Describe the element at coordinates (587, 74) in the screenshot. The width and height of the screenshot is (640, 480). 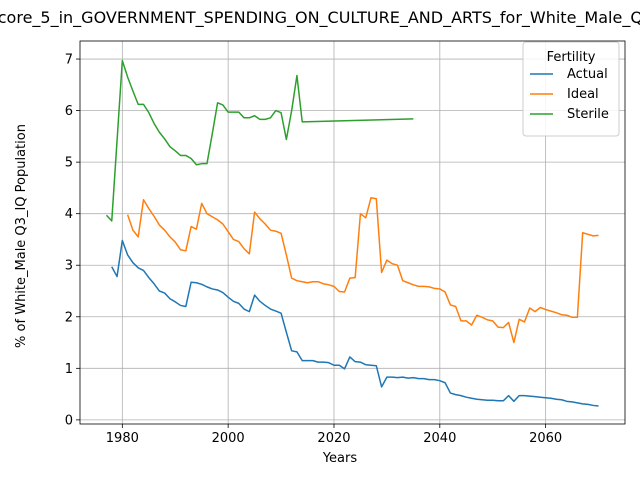
I see `legend-label-actual: Actual` at that location.